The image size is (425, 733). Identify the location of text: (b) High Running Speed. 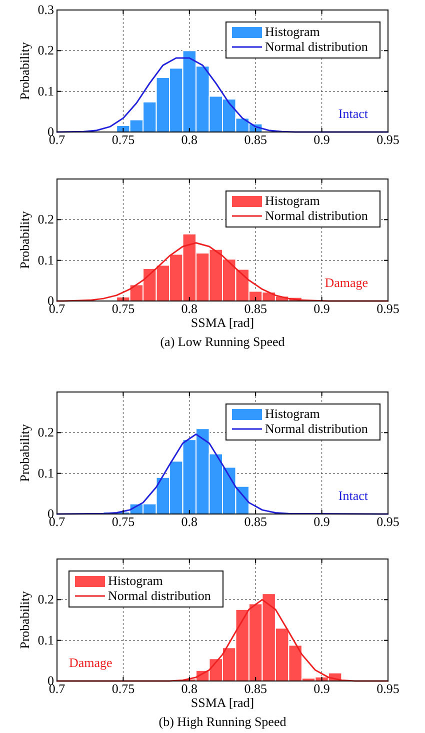
(222, 721).